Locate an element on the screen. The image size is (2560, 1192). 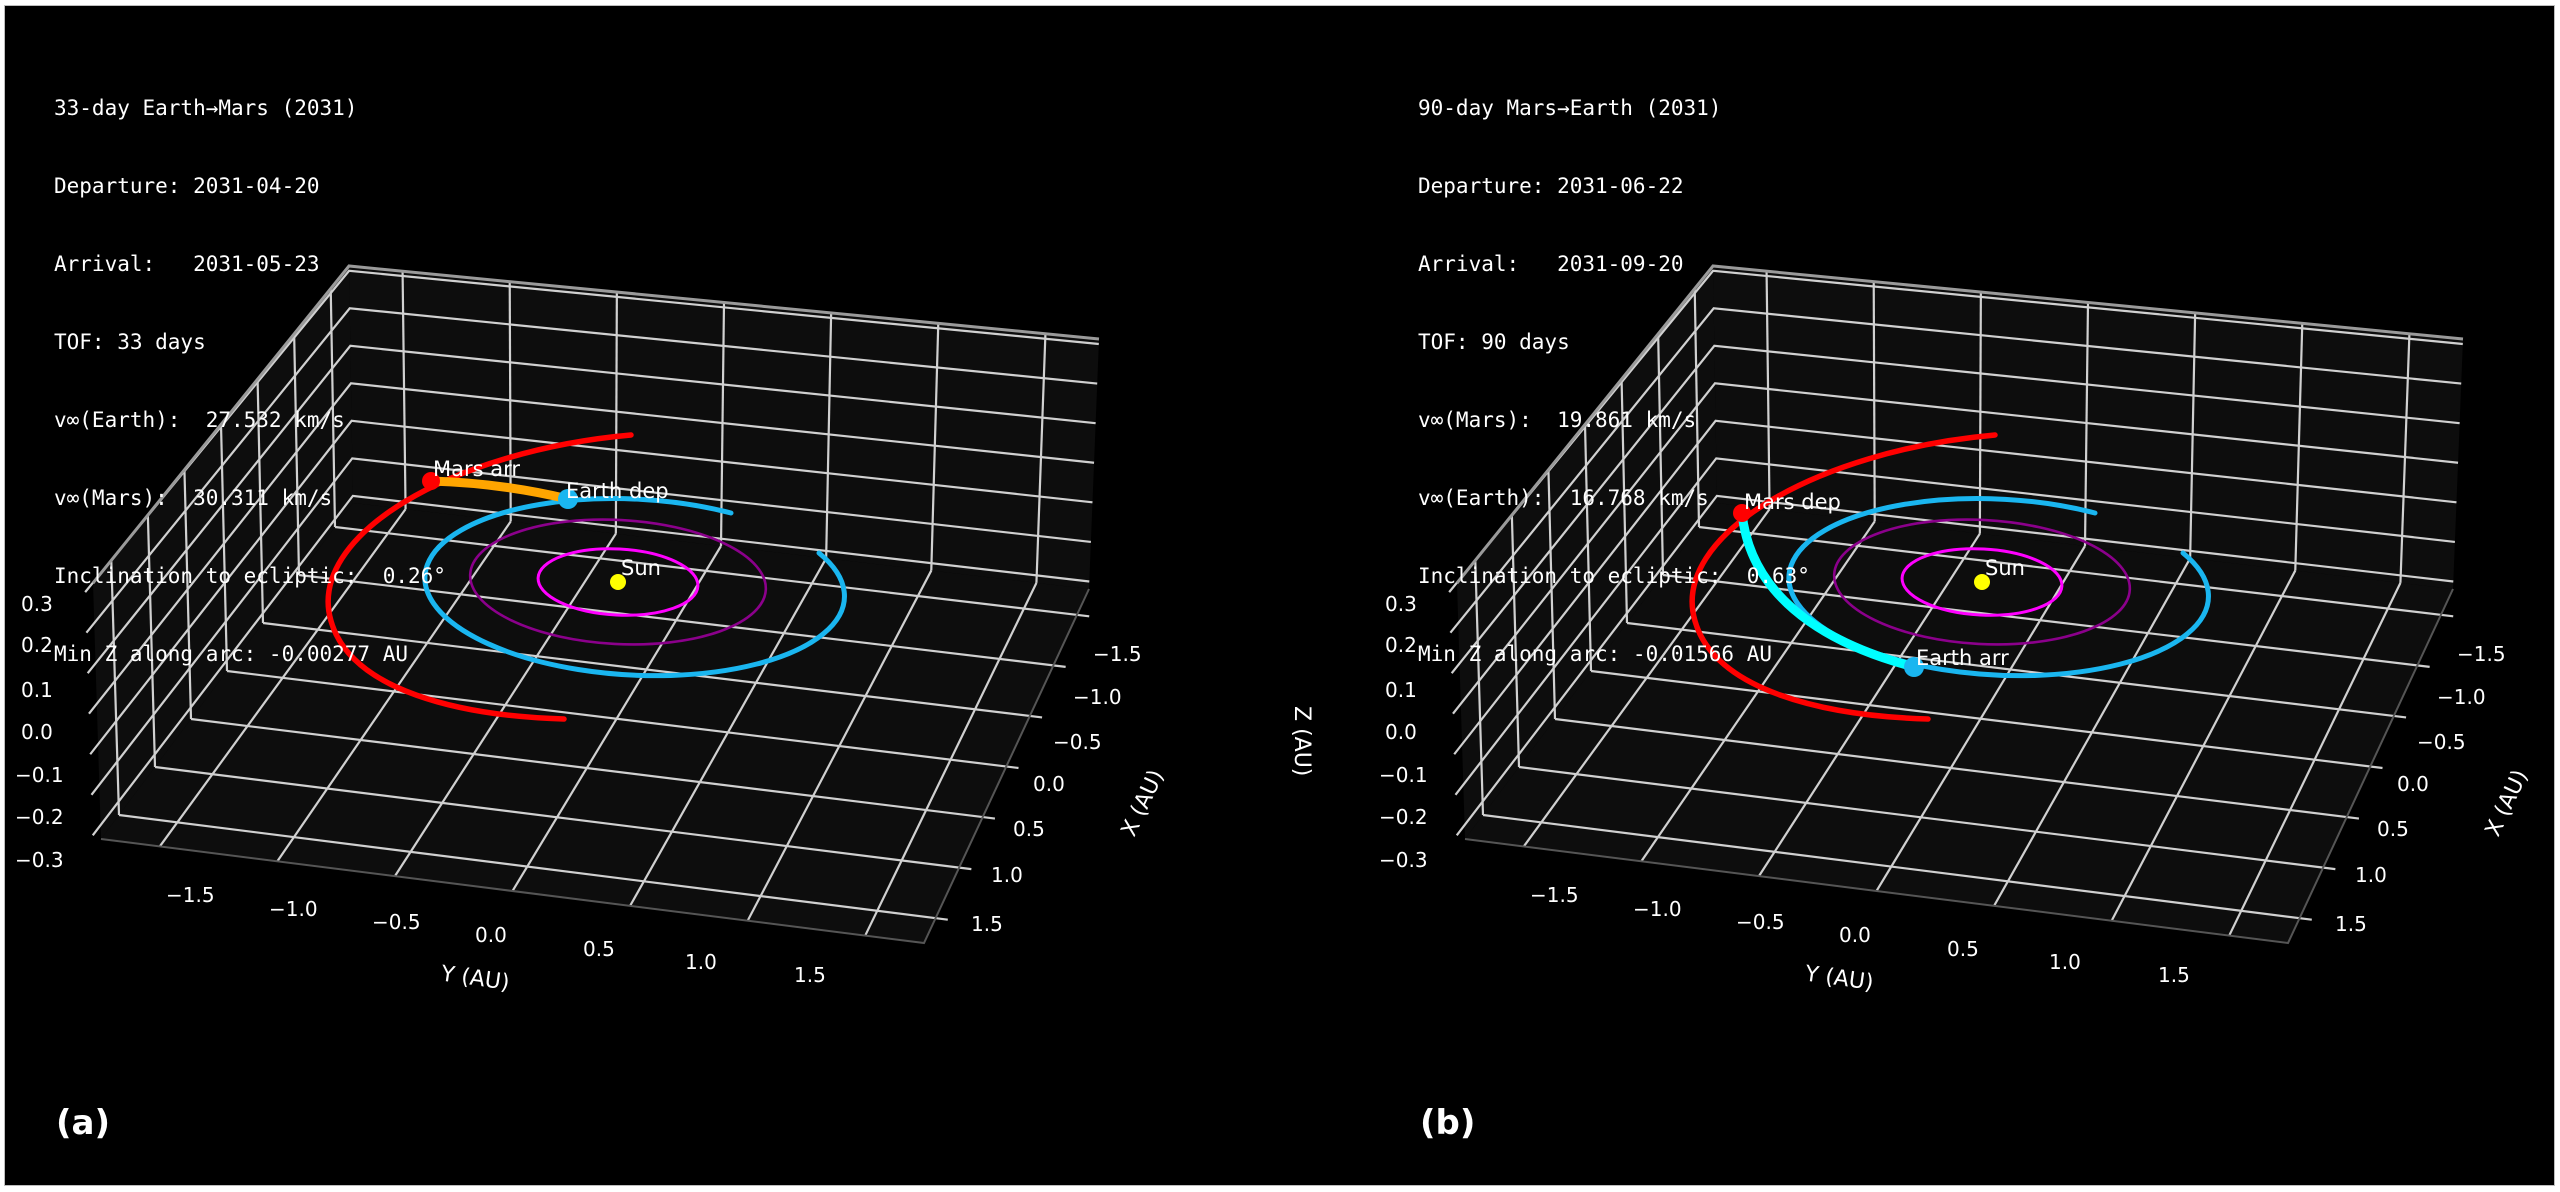
panel-b-arrival: Arrival: 2031-09-20 is located at coordinates (1551, 264).